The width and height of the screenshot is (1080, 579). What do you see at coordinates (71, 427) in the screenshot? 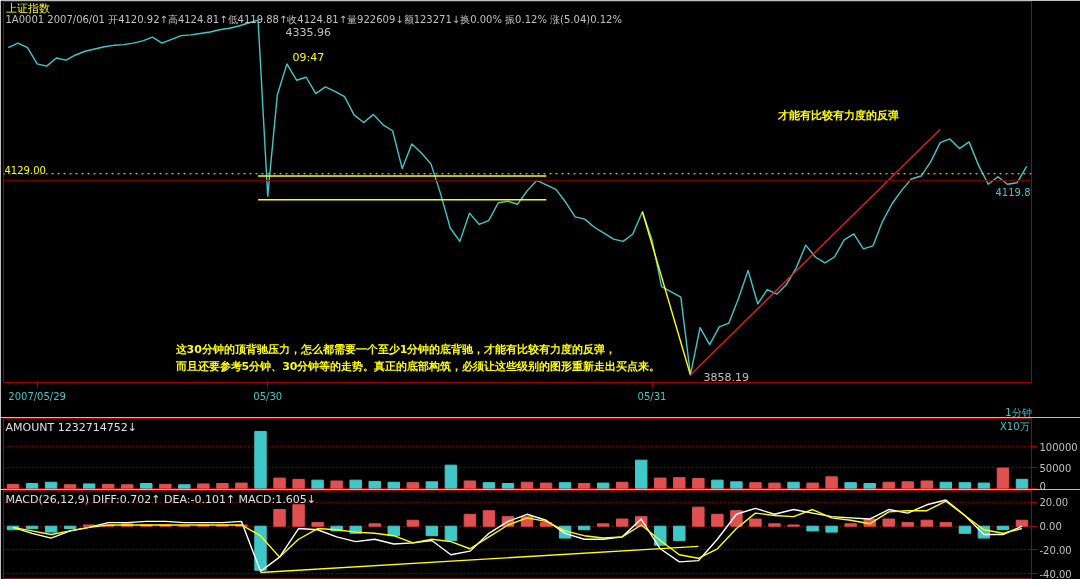
I see `chart-title: AMOUNT 1232714752↓` at bounding box center [71, 427].